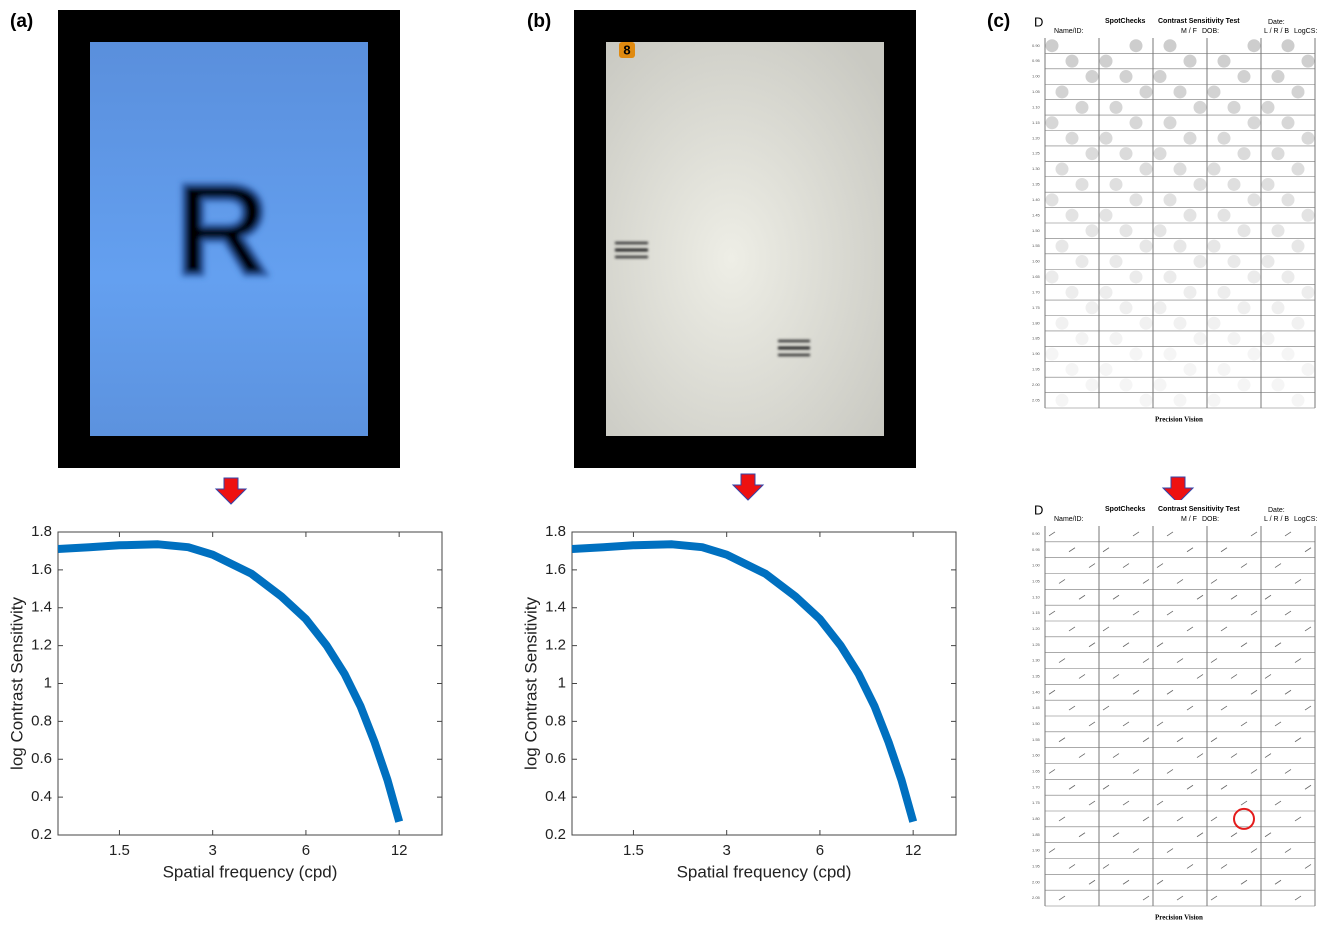 This screenshot has width=1327, height=932. Describe the element at coordinates (1170, 714) in the screenshot. I see `scorecard` at that location.